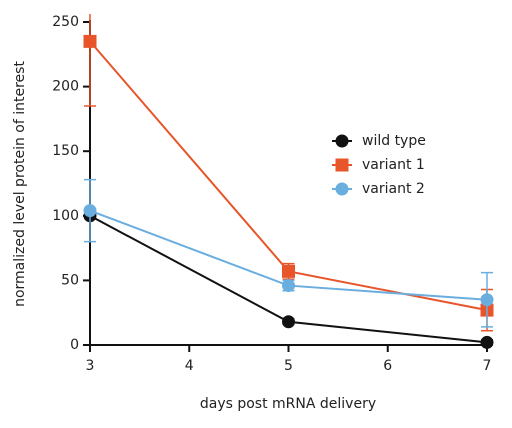  I want to click on y-axis-label: normalized level protein of interest, so click(20, 184).